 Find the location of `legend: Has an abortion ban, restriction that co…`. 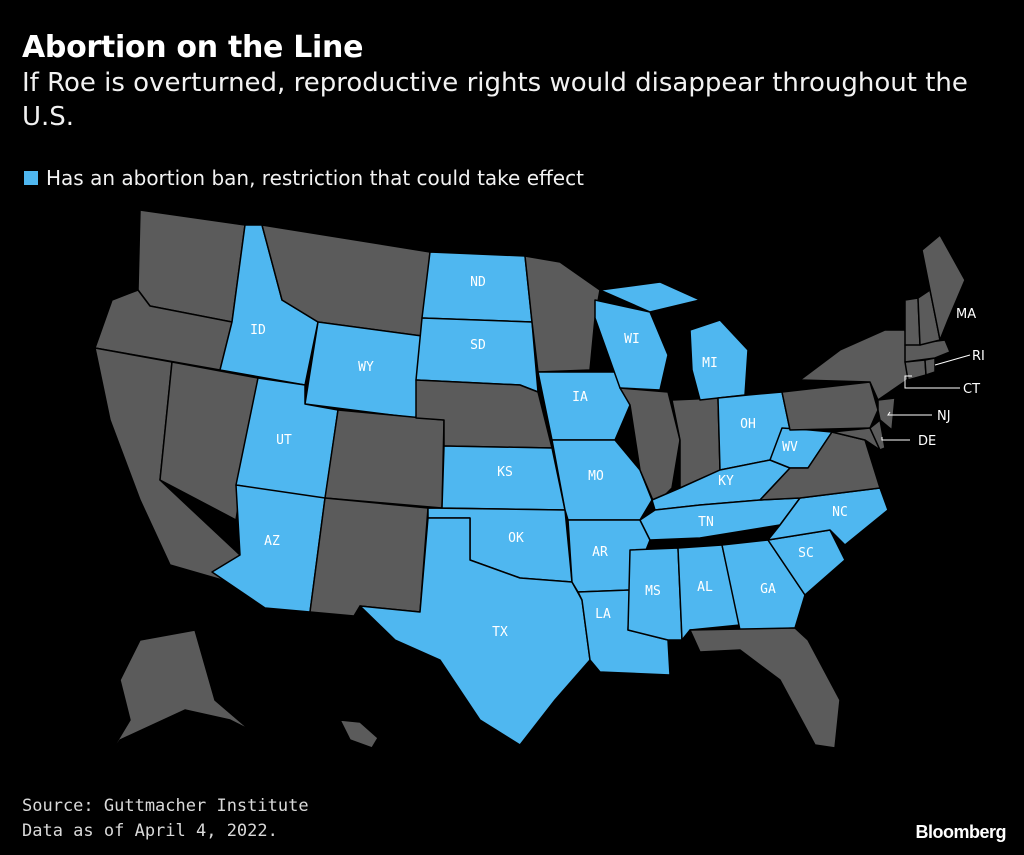

legend: Has an abortion ban, restriction that co… is located at coordinates (304, 178).